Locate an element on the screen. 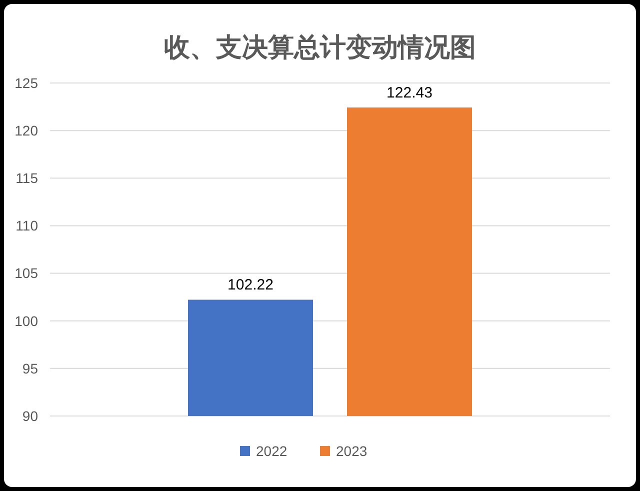  y-tick-label: 125 is located at coordinates (26, 82).